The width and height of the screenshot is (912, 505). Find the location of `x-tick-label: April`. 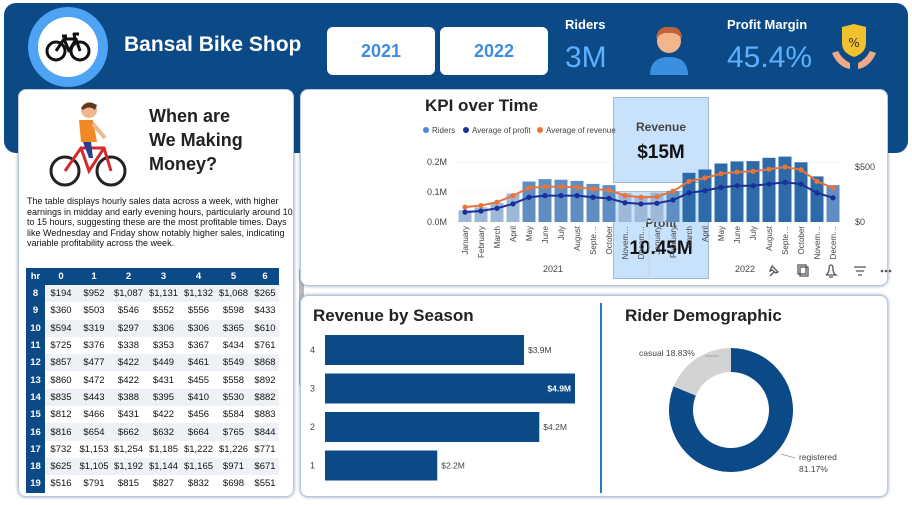

x-tick-label: April is located at coordinates (513, 234).